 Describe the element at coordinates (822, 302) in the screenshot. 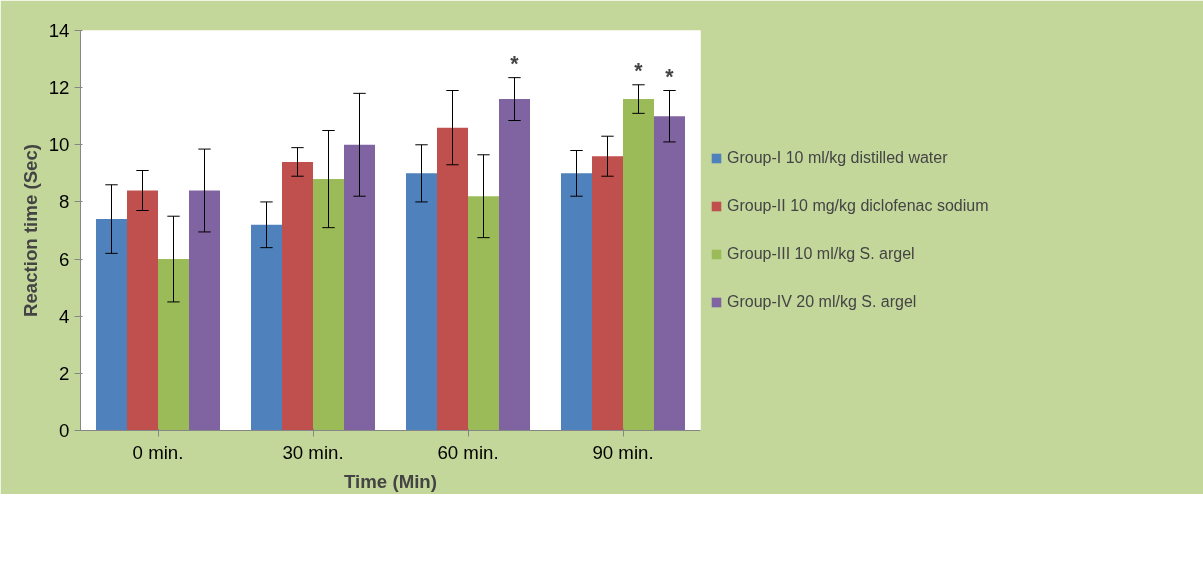

I see `legend-label: Group-IV 20 ml/kg S. argel` at that location.